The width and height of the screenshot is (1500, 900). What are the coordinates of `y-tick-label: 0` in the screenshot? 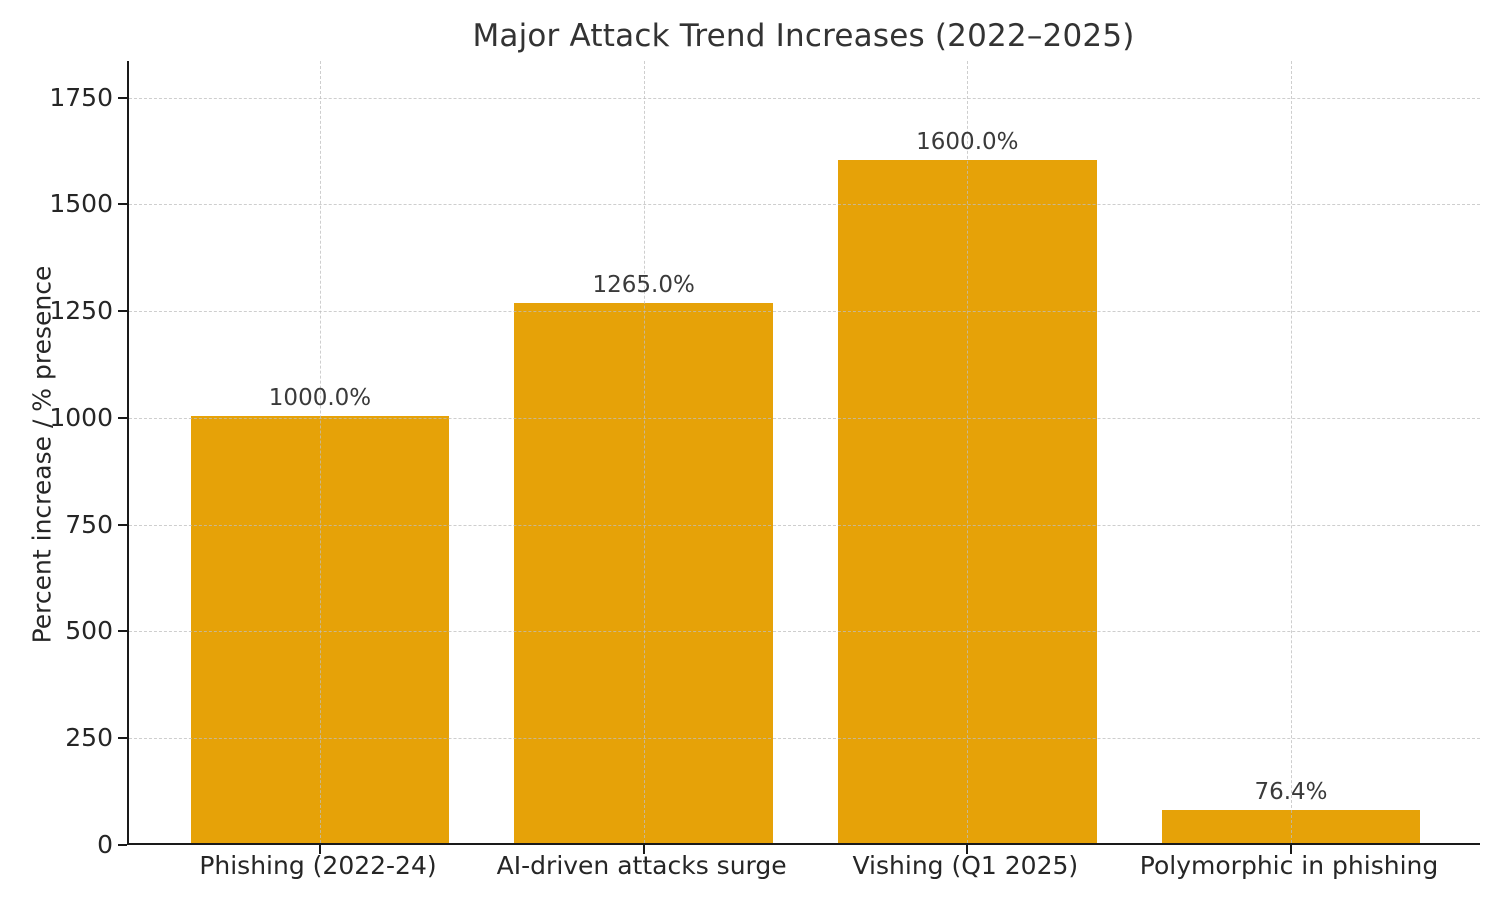 It's located at (105, 844).